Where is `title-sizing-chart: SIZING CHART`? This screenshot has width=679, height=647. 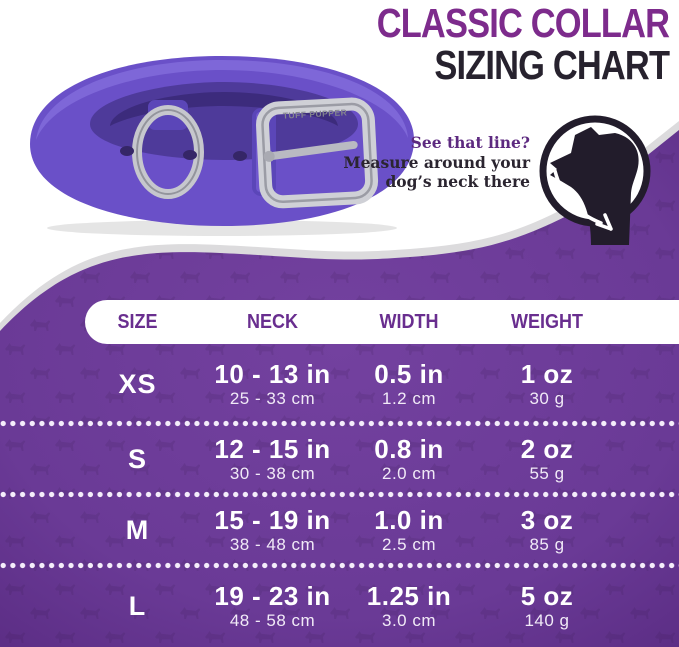 title-sizing-chart: SIZING CHART is located at coordinates (552, 65).